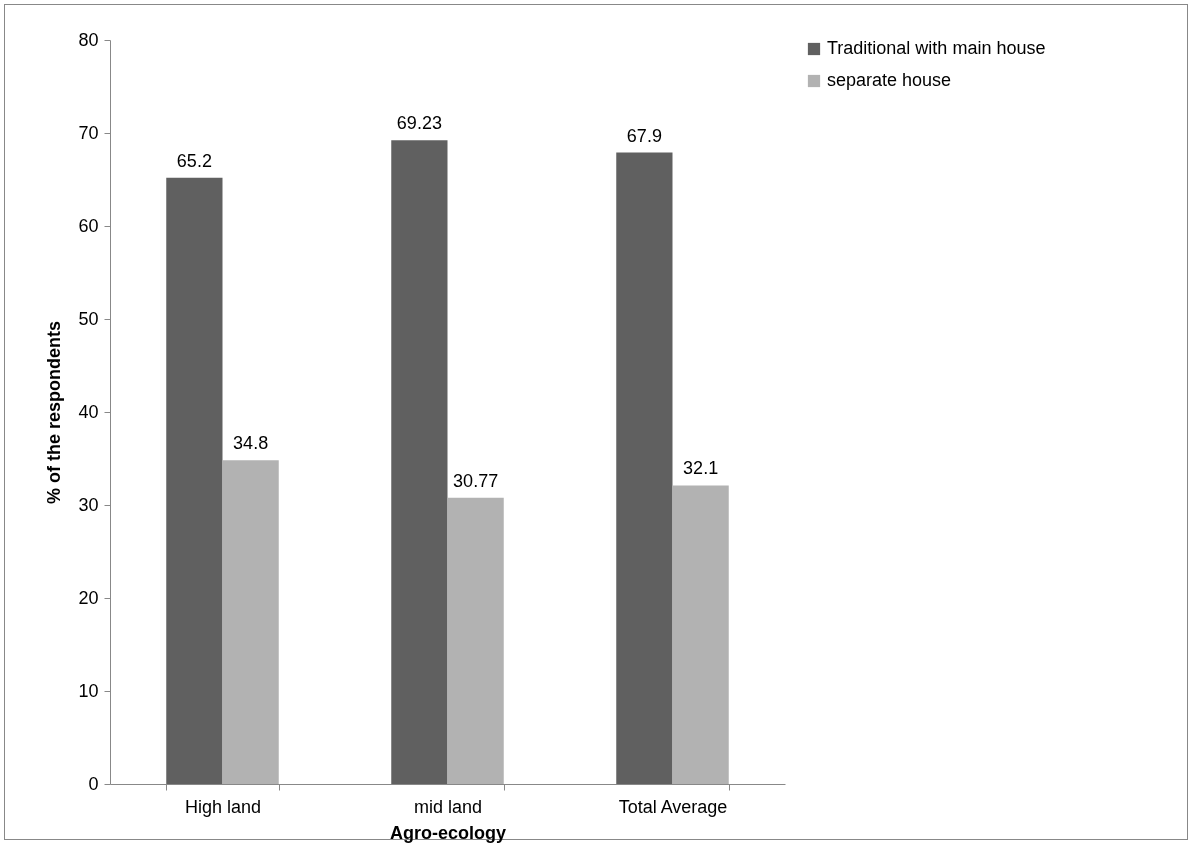 The image size is (1196, 848). Describe the element at coordinates (936, 48) in the screenshot. I see `legend-label: Traditional with main house` at that location.